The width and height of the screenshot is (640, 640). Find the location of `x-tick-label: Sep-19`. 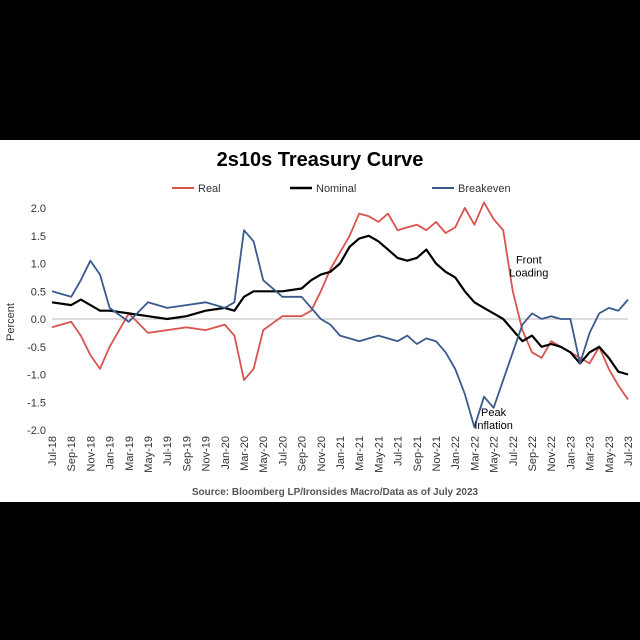

x-tick-label: Sep-19 is located at coordinates (187, 453).